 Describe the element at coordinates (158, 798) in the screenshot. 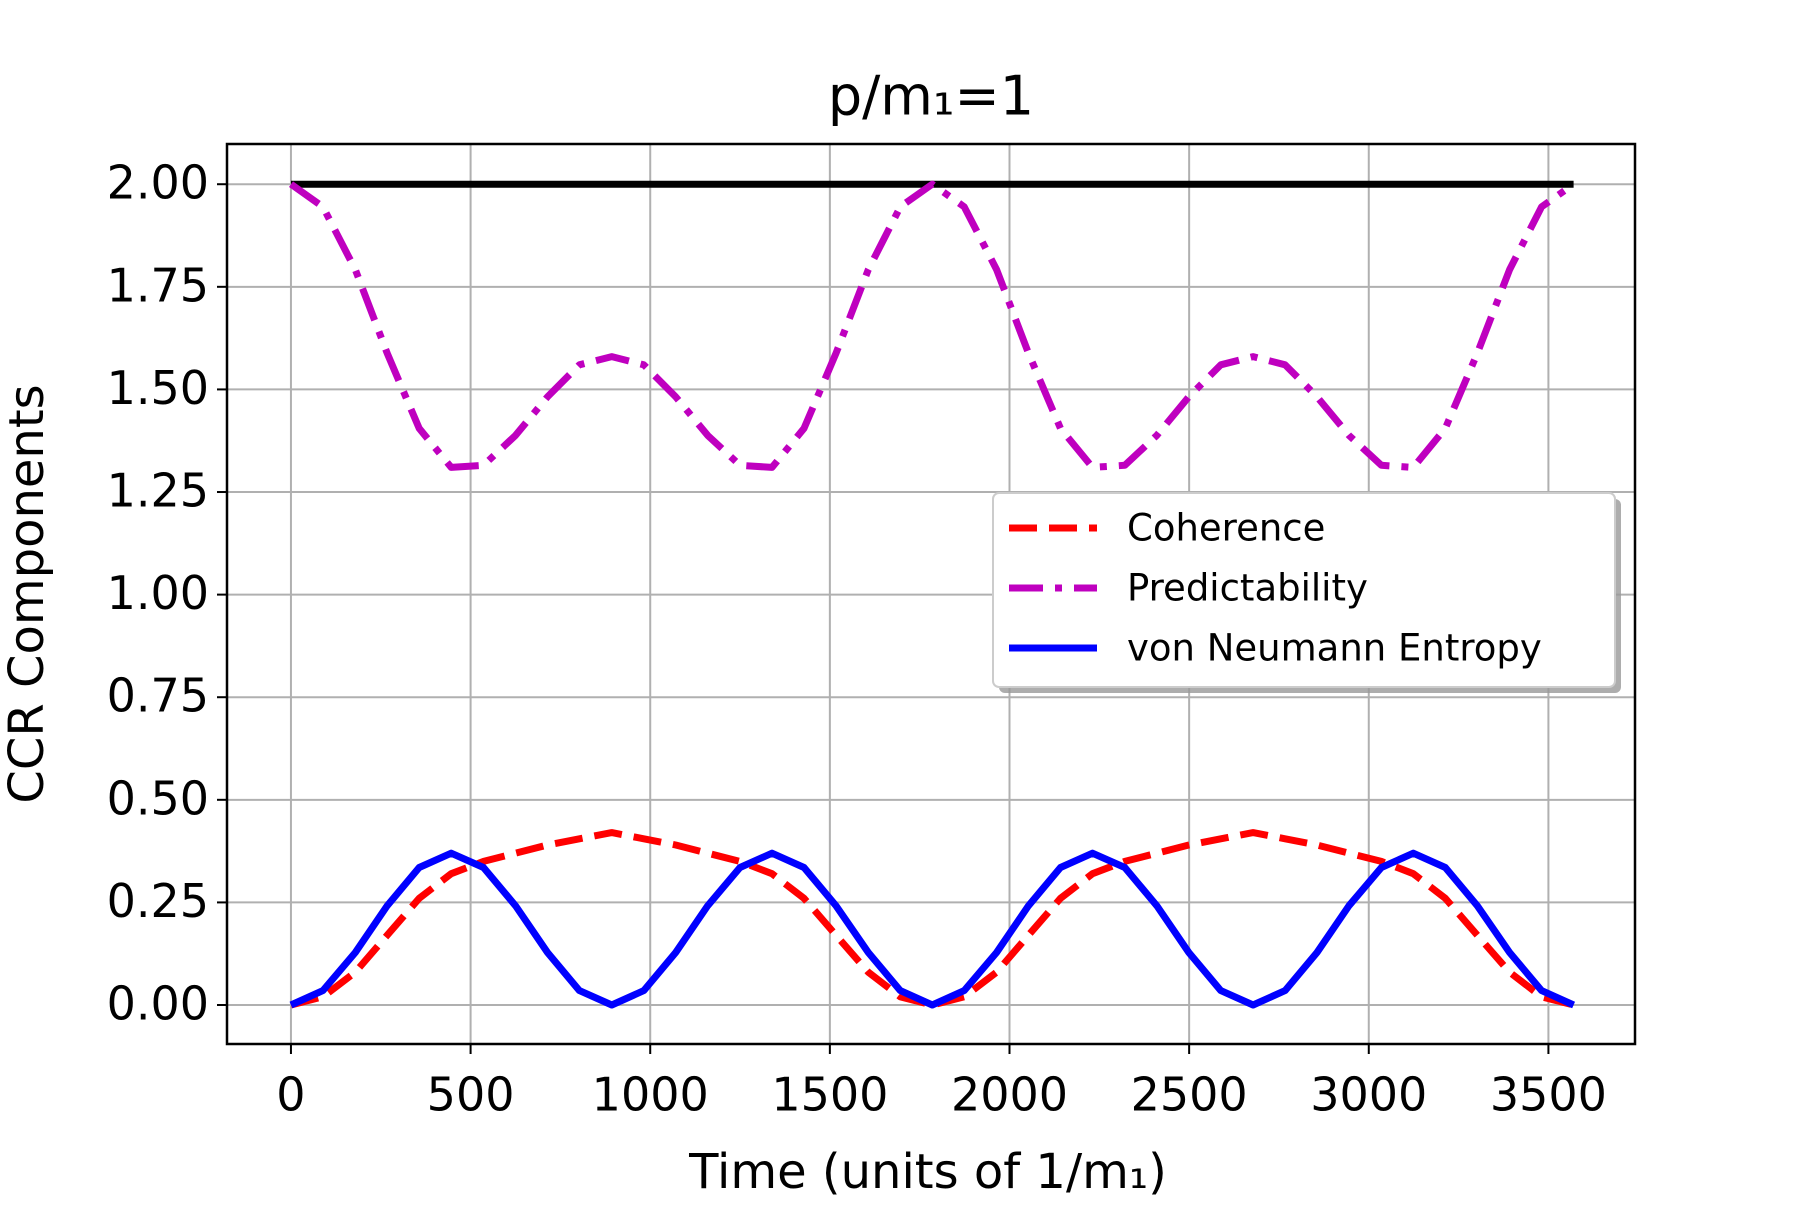

I see `y-tick-label: 0.50` at that location.